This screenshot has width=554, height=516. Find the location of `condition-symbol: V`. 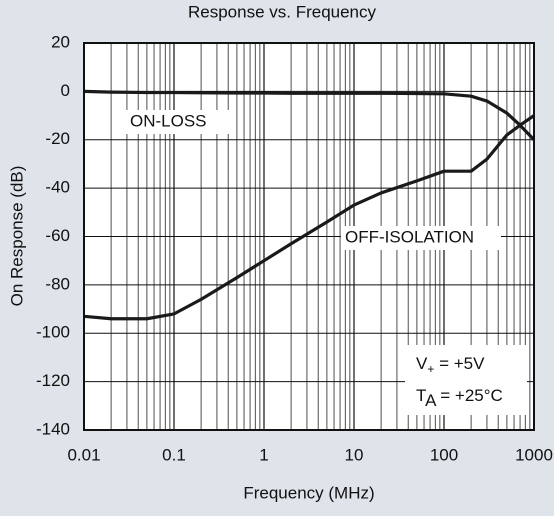

condition-symbol: V is located at coordinates (422, 363).